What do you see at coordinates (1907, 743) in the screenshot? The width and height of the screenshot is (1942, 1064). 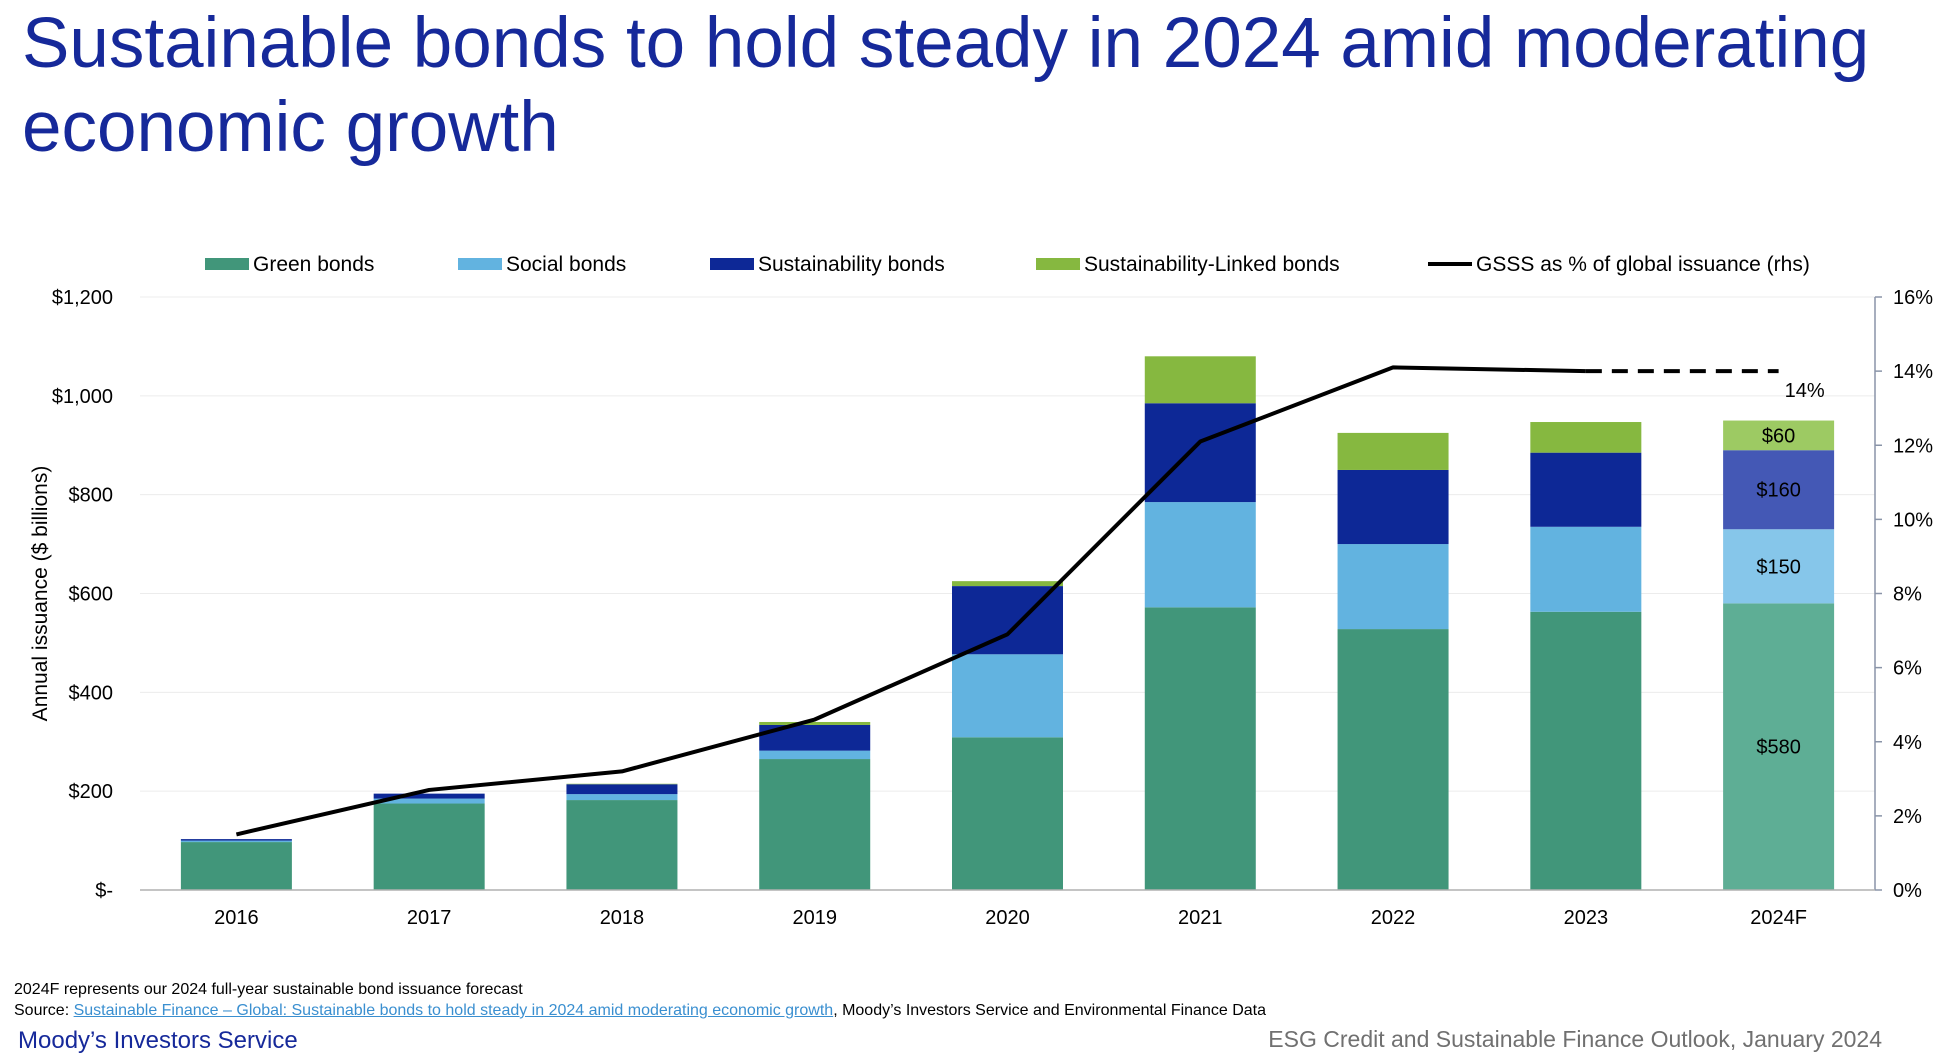 I see `y-right-tick-label: 4%` at bounding box center [1907, 743].